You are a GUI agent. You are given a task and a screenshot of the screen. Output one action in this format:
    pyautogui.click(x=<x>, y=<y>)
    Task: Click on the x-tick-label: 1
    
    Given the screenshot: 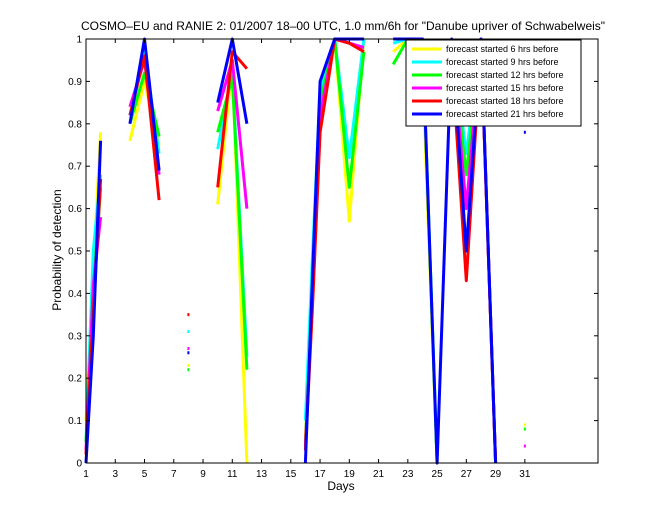 What is the action you would take?
    pyautogui.click(x=86, y=474)
    